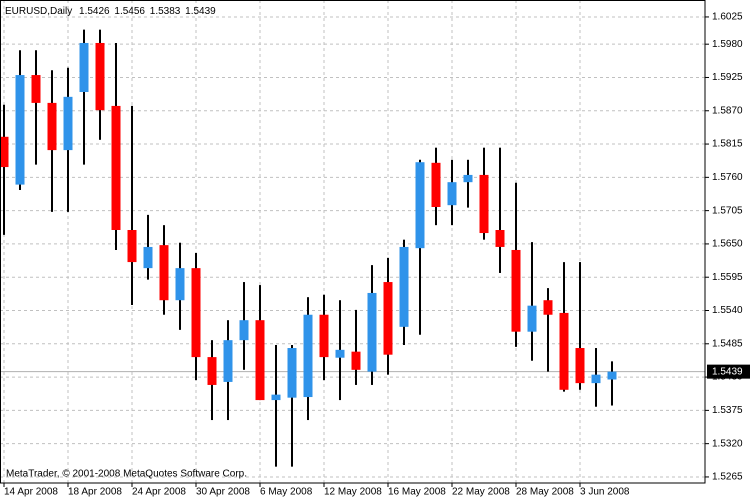 This screenshot has height=500, width=750. I want to click on price-label: 1.5439, so click(727, 371).